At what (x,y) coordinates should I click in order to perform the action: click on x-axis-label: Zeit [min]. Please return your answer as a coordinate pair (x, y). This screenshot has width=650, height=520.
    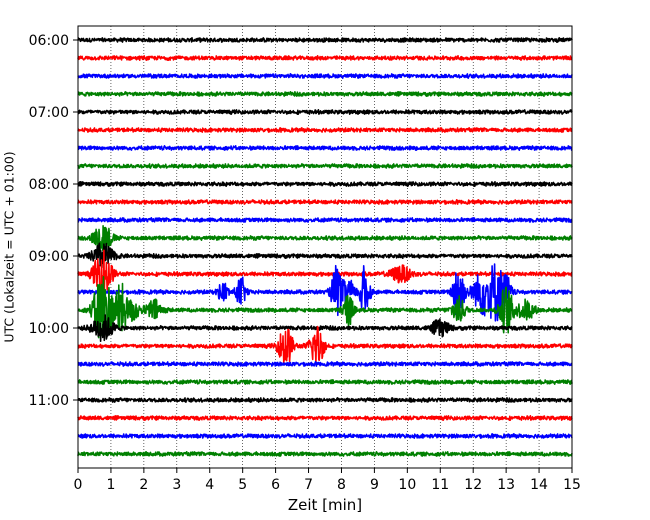
    Looking at the image, I should click on (325, 505).